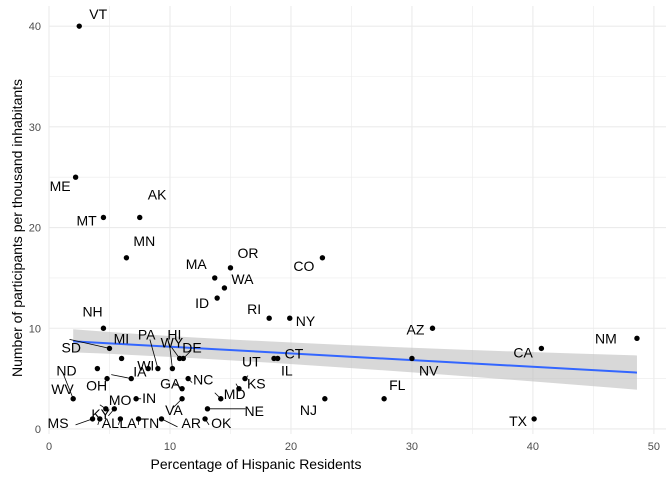 Image resolution: width=672 pixels, height=480 pixels. I want to click on data-point-vt, so click(79, 26).